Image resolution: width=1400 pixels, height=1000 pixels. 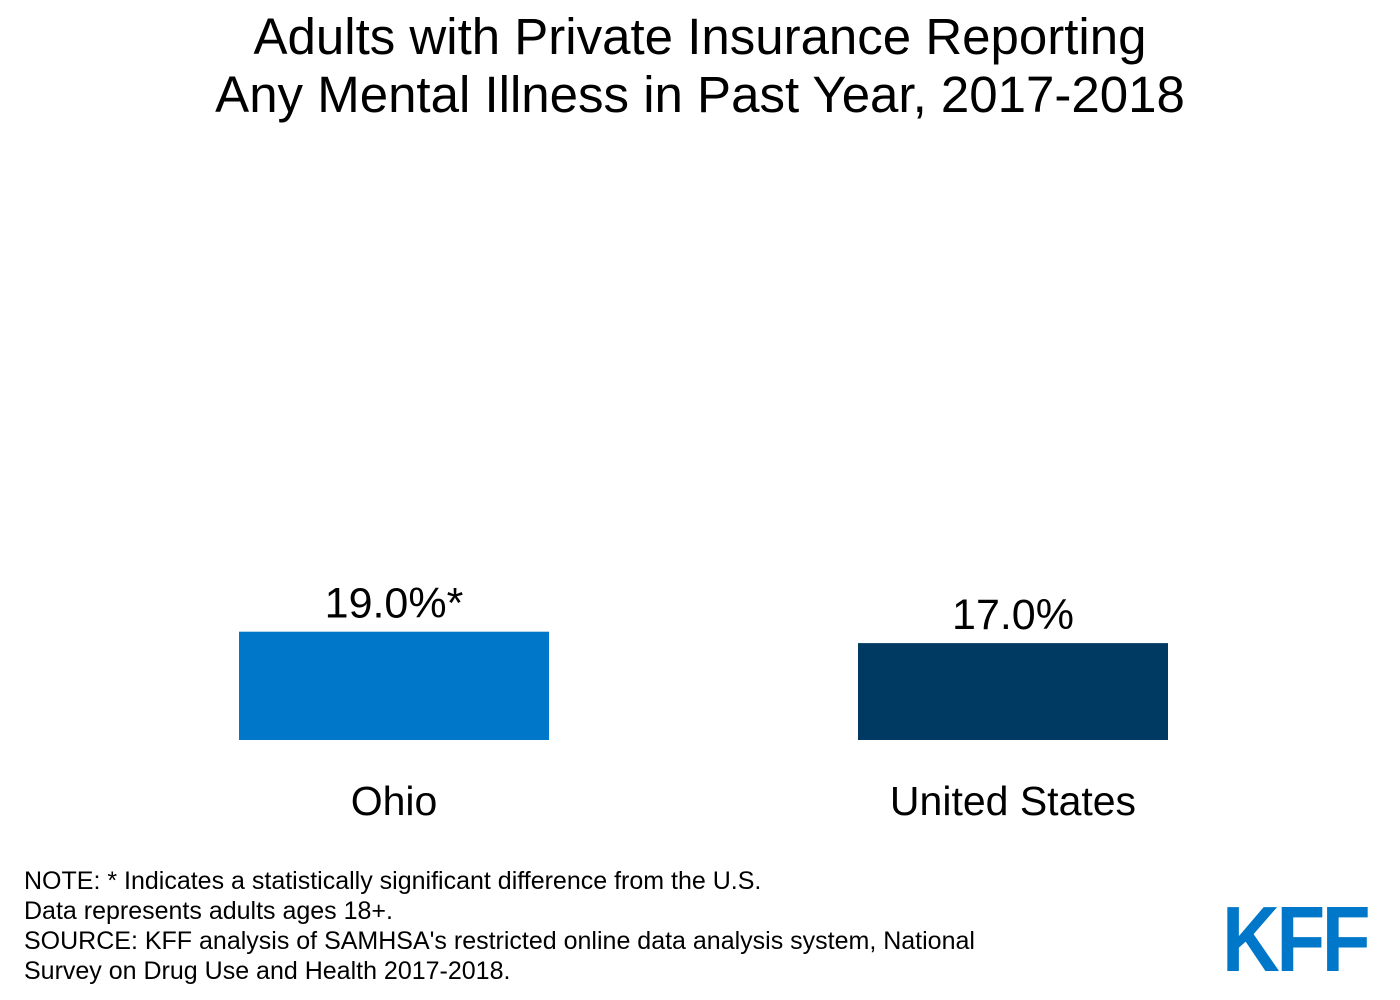 What do you see at coordinates (394, 685) in the screenshot?
I see `bar-ohio` at bounding box center [394, 685].